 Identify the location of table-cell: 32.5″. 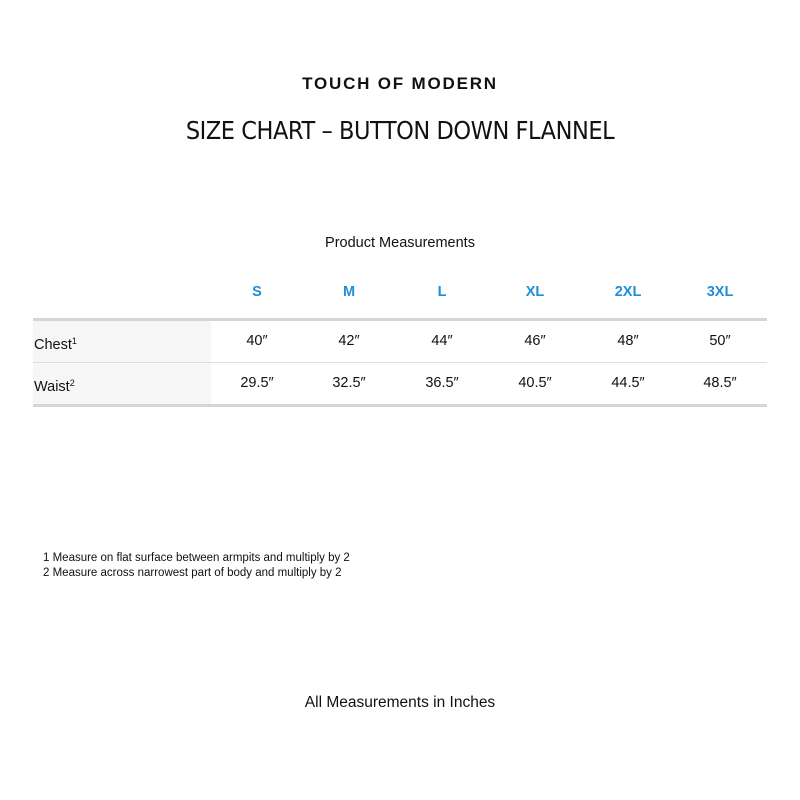
(349, 383).